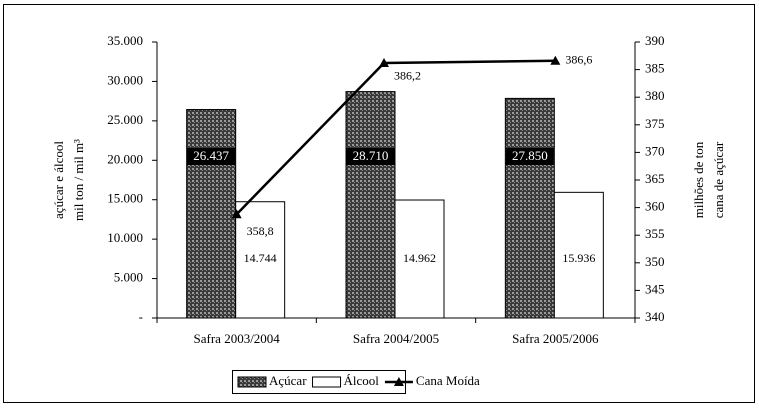  Describe the element at coordinates (396, 338) in the screenshot. I see `x-tick-label: Safra 2004/2005` at that location.